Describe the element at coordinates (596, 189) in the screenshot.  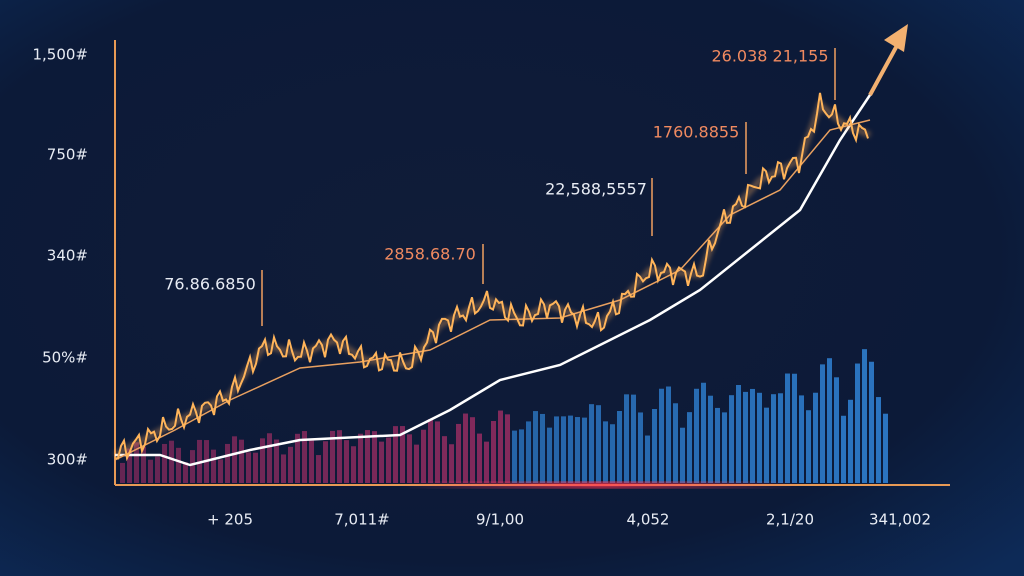
I see `annotation: 22,588,5557` at that location.